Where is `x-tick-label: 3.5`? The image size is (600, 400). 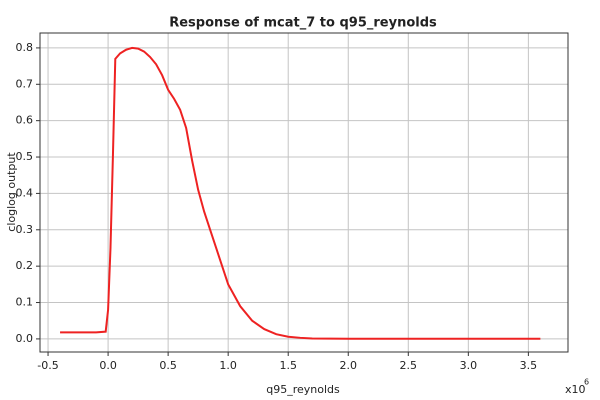 x-tick-label: 3.5 is located at coordinates (529, 365).